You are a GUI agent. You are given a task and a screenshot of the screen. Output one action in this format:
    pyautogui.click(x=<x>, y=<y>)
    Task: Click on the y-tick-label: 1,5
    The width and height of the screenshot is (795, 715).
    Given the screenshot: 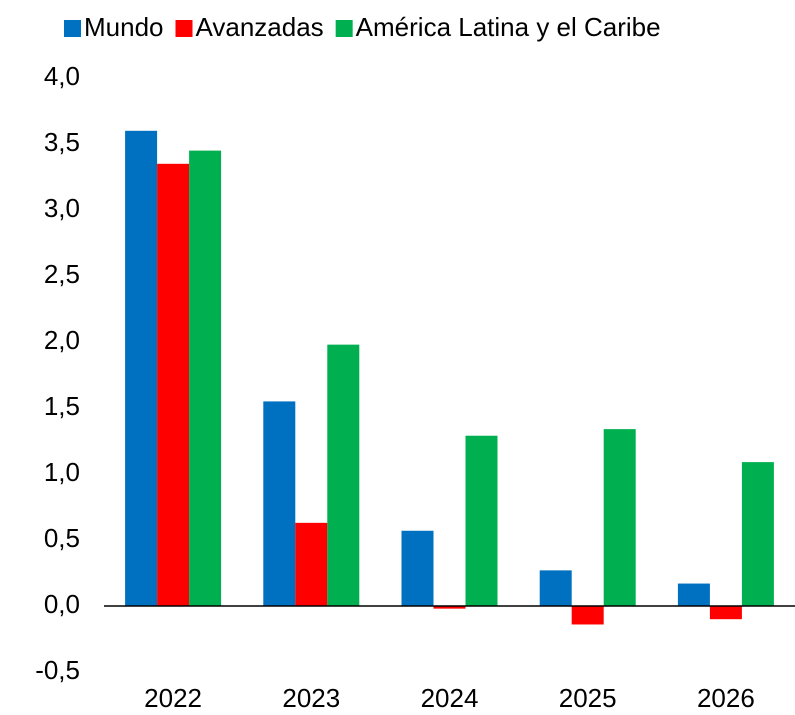 What is the action you would take?
    pyautogui.click(x=62, y=406)
    